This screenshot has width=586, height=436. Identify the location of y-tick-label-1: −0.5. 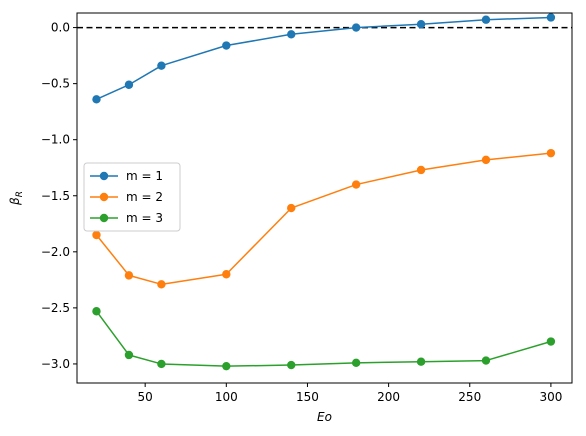
(55, 84).